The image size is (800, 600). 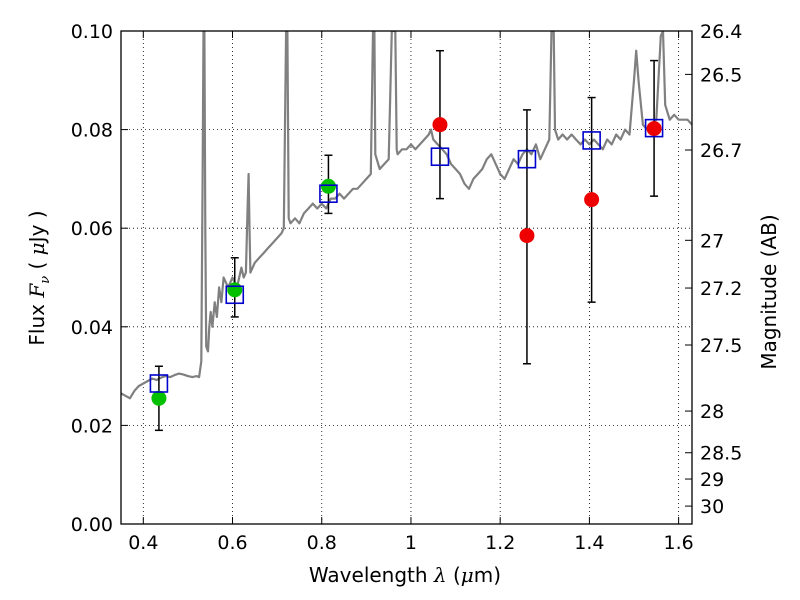 I want to click on y-tick-label: 0.02, so click(x=92, y=426).